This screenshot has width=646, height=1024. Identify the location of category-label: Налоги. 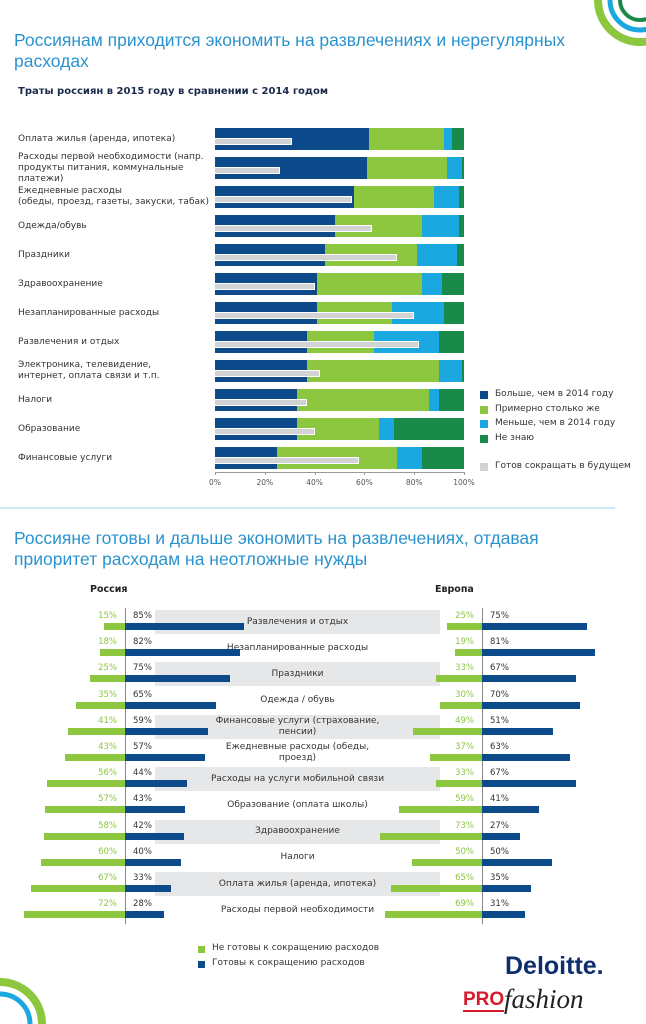
(35, 399).